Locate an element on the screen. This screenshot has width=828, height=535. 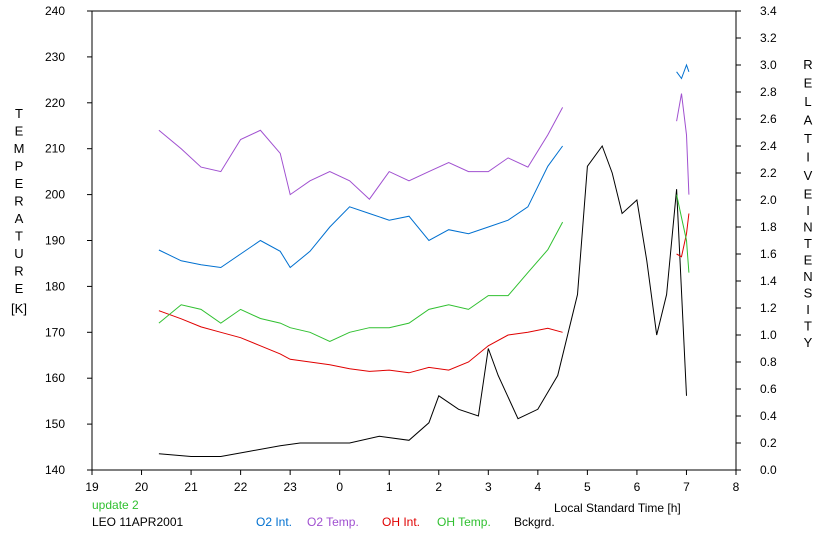
y-right-label-letter: V is located at coordinates (808, 175).